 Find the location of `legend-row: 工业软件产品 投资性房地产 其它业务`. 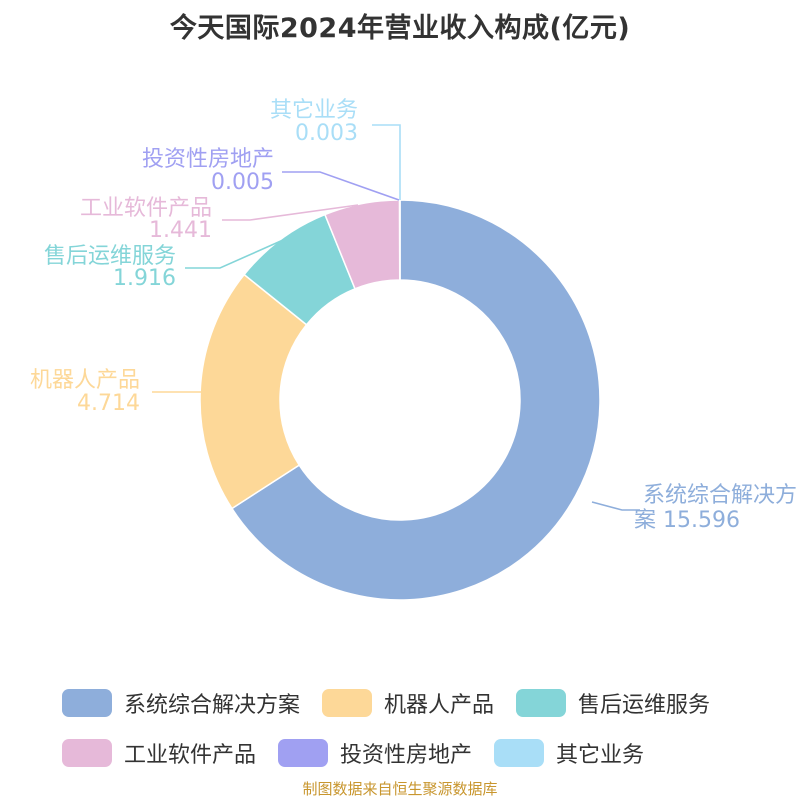

legend-row: 工业软件产品 投资性房地产 其它业务 is located at coordinates (364, 753).